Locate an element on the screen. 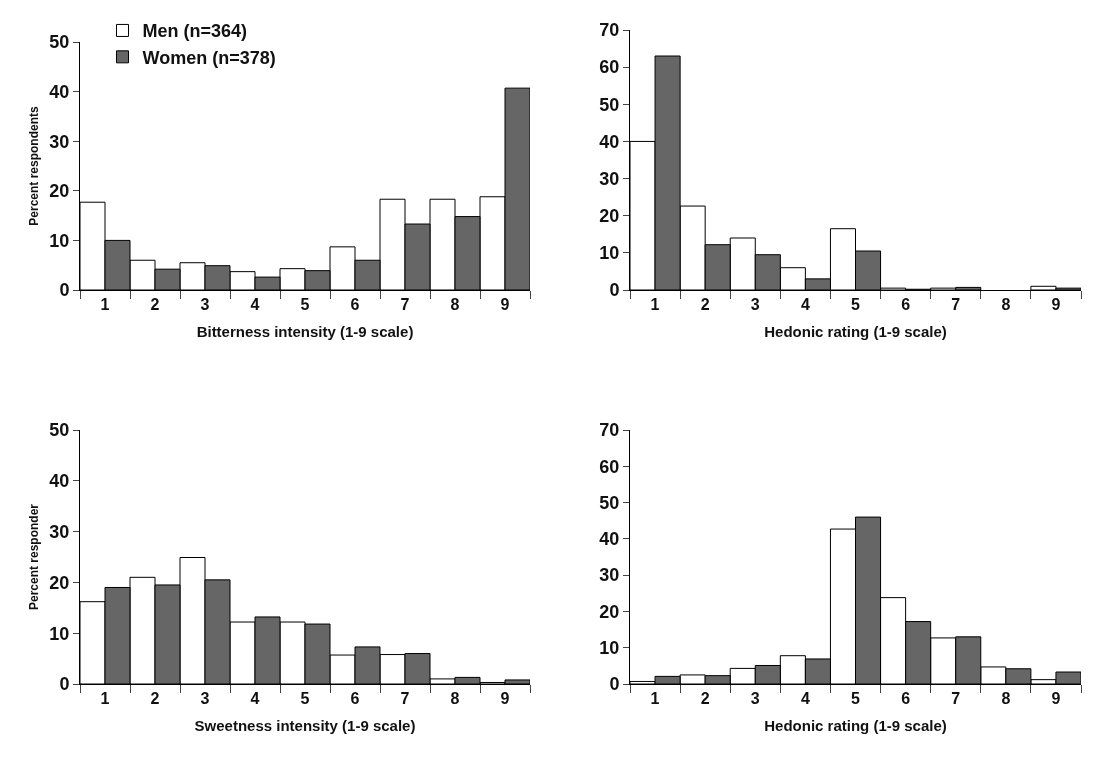 This screenshot has width=1101, height=764. x-axis-title: Sweetness intensity (1-9 scale) is located at coordinates (305, 726).